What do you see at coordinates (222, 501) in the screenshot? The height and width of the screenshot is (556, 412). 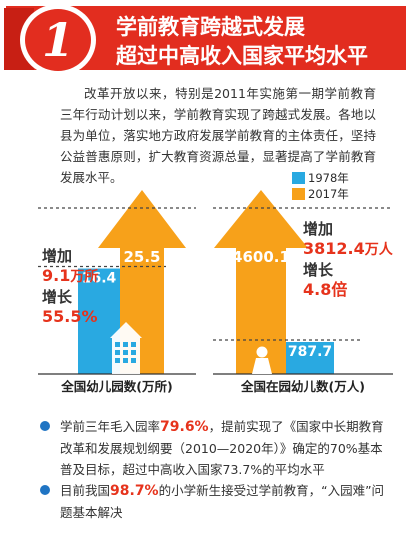 I see `footnote-2-text-b: 的小学新生接受过学前教育，“入园难”问题基本解决` at bounding box center [222, 501].